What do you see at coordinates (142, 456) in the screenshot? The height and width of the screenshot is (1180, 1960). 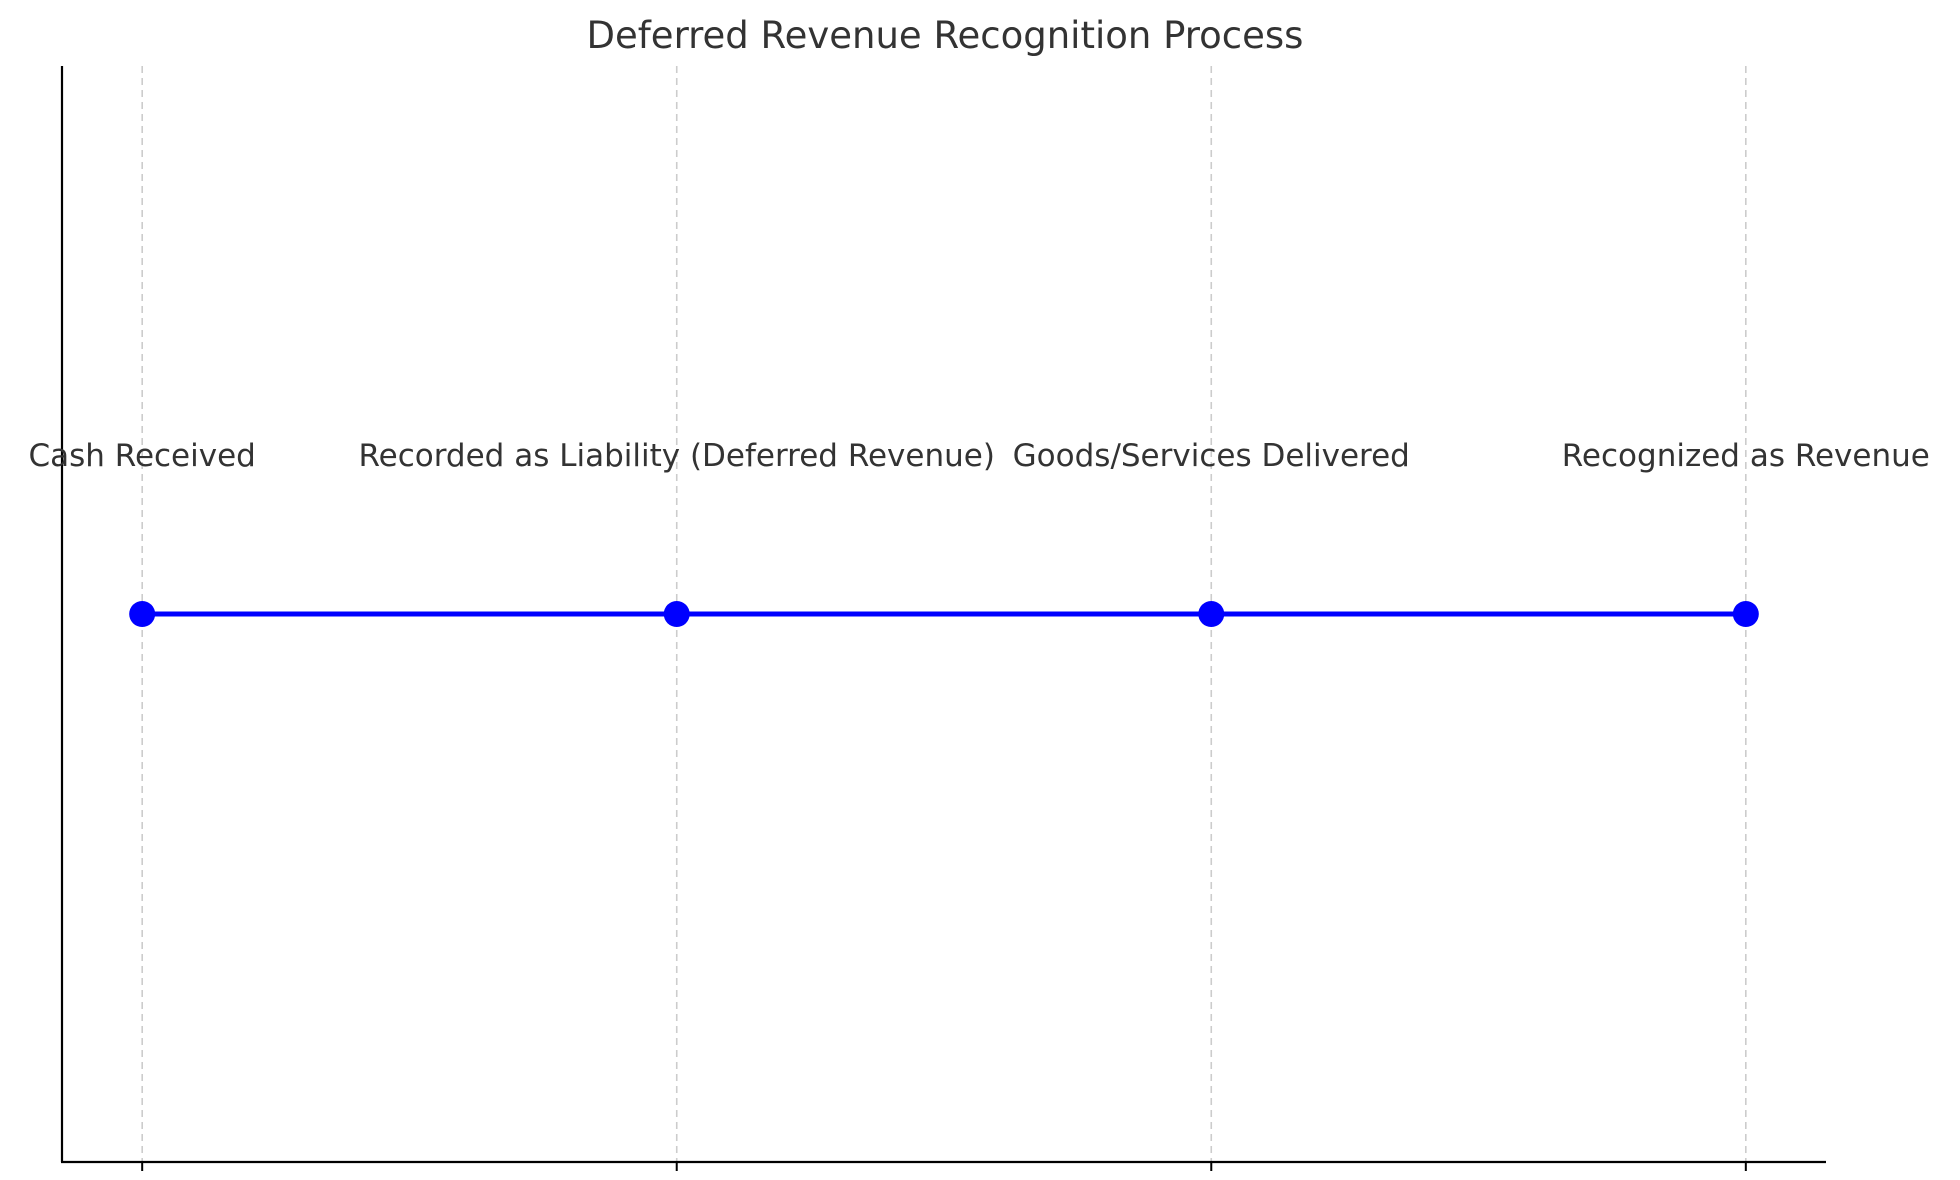 I see `step-label-1: Cash Received` at bounding box center [142, 456].